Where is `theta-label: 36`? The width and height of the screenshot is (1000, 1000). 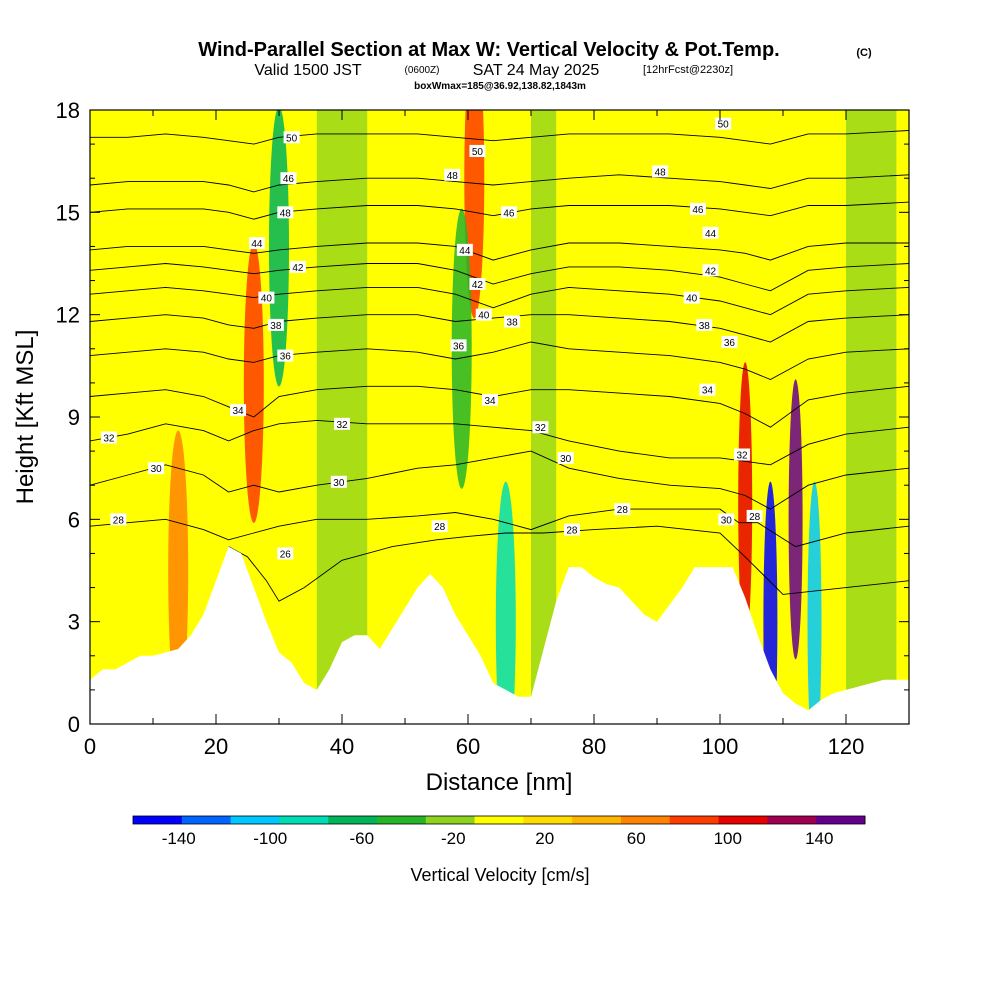
theta-label: 36 is located at coordinates (285, 356).